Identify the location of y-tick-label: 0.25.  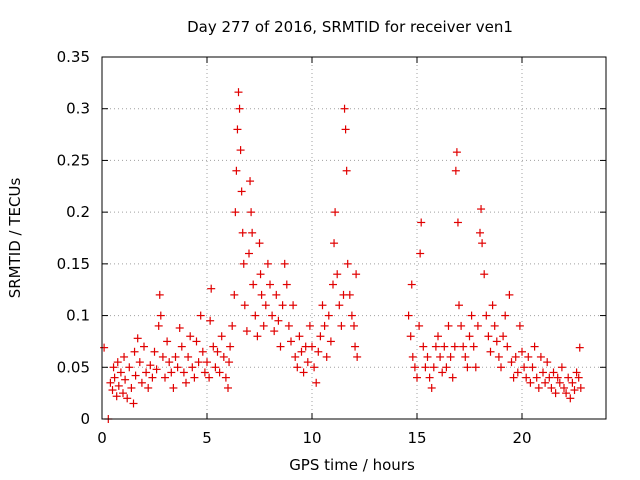
(73, 160).